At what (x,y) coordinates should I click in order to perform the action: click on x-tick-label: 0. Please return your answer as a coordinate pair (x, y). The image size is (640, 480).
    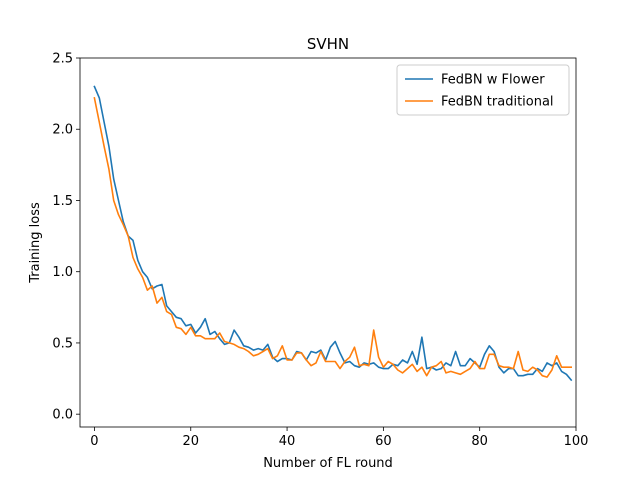
    Looking at the image, I should click on (94, 441).